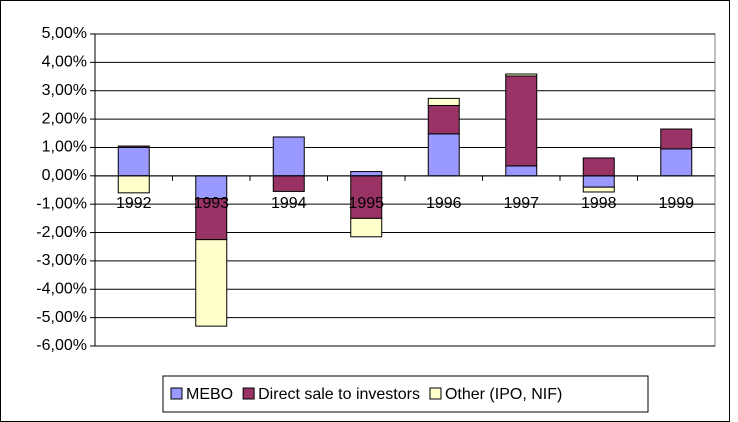 The width and height of the screenshot is (738, 422). Describe the element at coordinates (61, 232) in the screenshot. I see `y-tick-label: -2,00%` at that location.